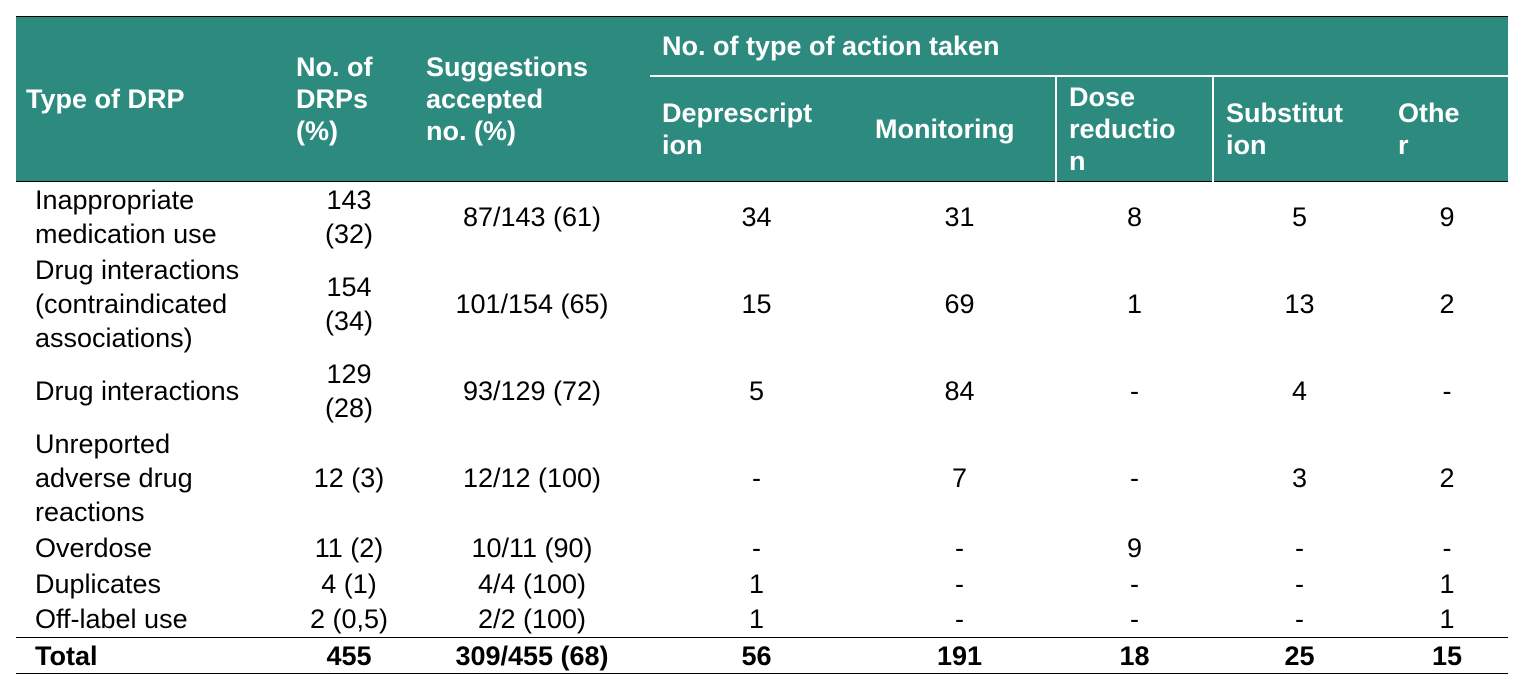 The image size is (1528, 695). What do you see at coordinates (150, 99) in the screenshot?
I see `header-type-of-drp: Type of DRP` at bounding box center [150, 99].